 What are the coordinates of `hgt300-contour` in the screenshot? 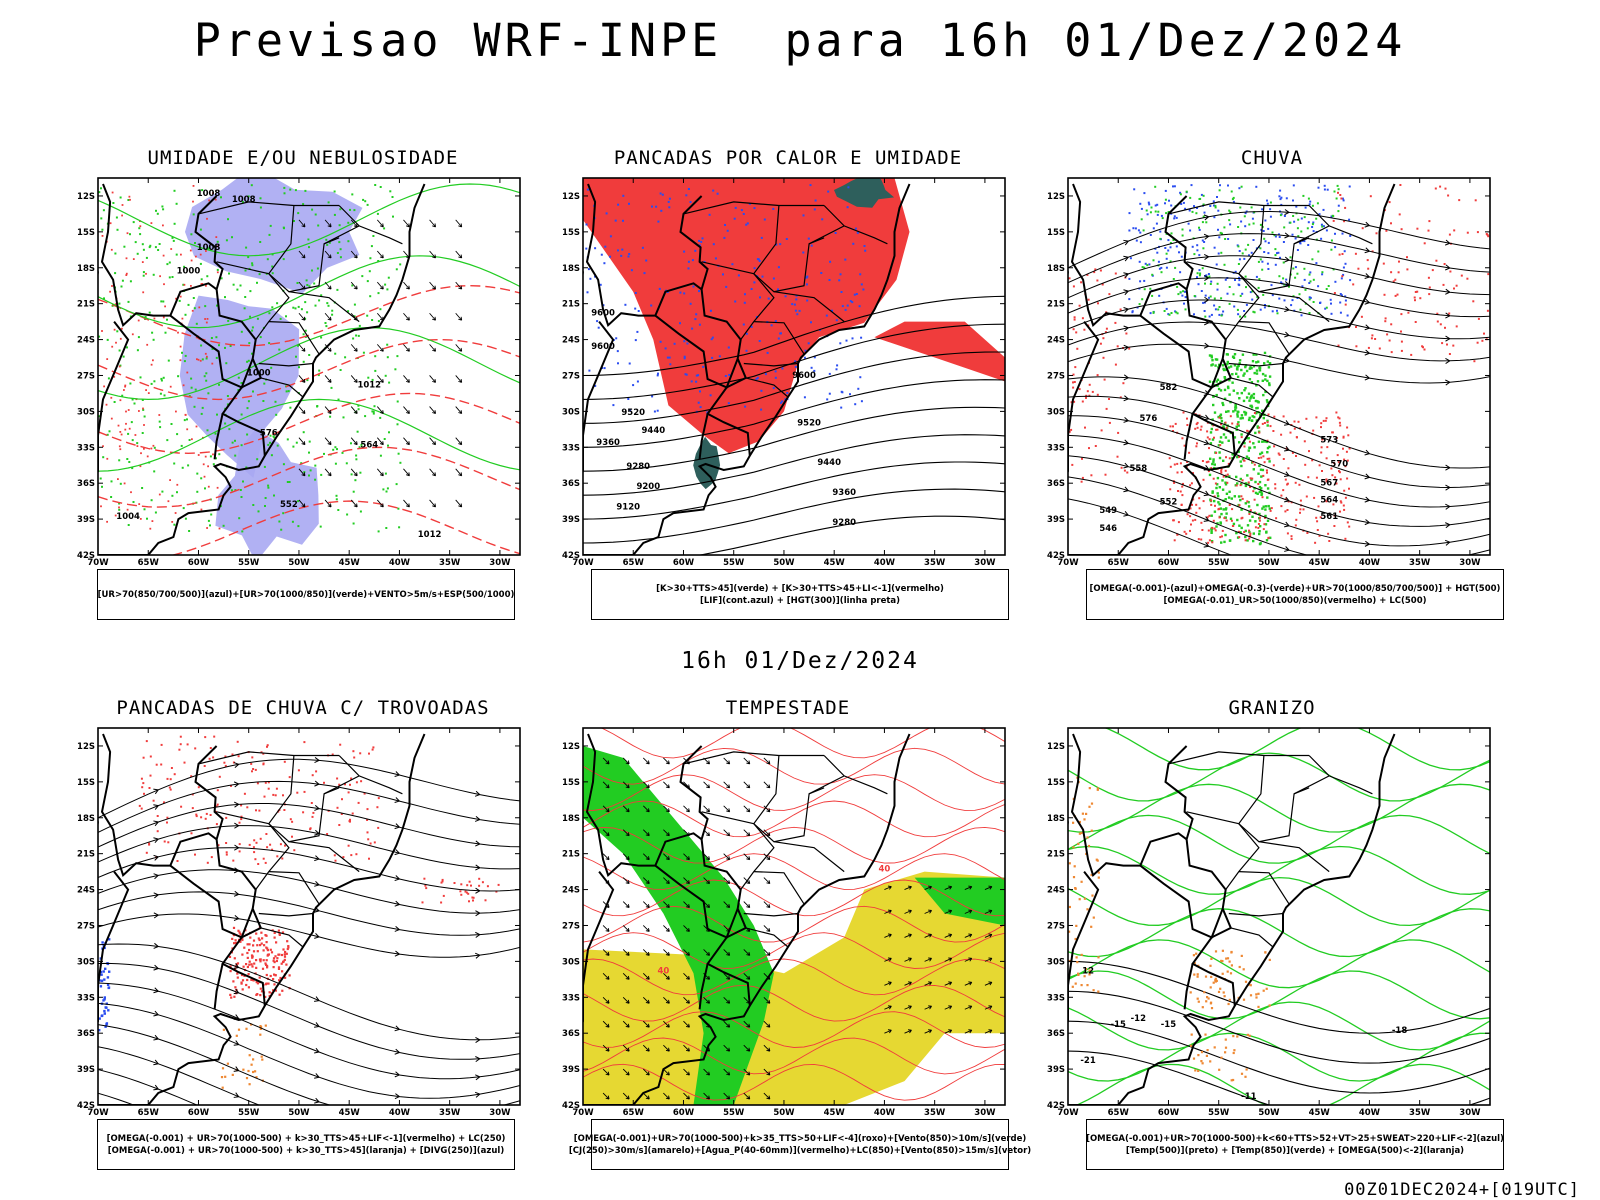 It's located at (794, 490).